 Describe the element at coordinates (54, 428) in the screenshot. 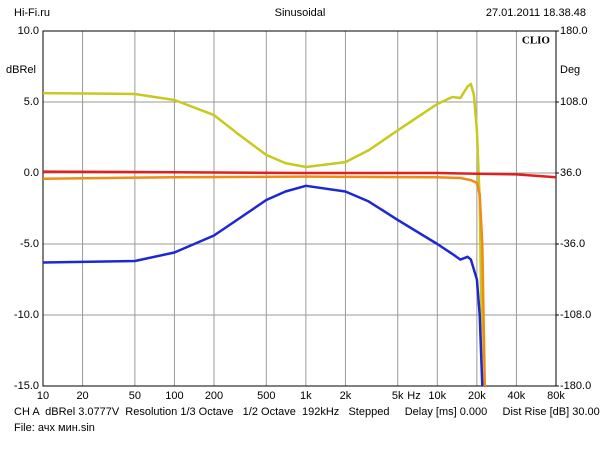

I see `footer-line: File: ачх мин.sin` at that location.